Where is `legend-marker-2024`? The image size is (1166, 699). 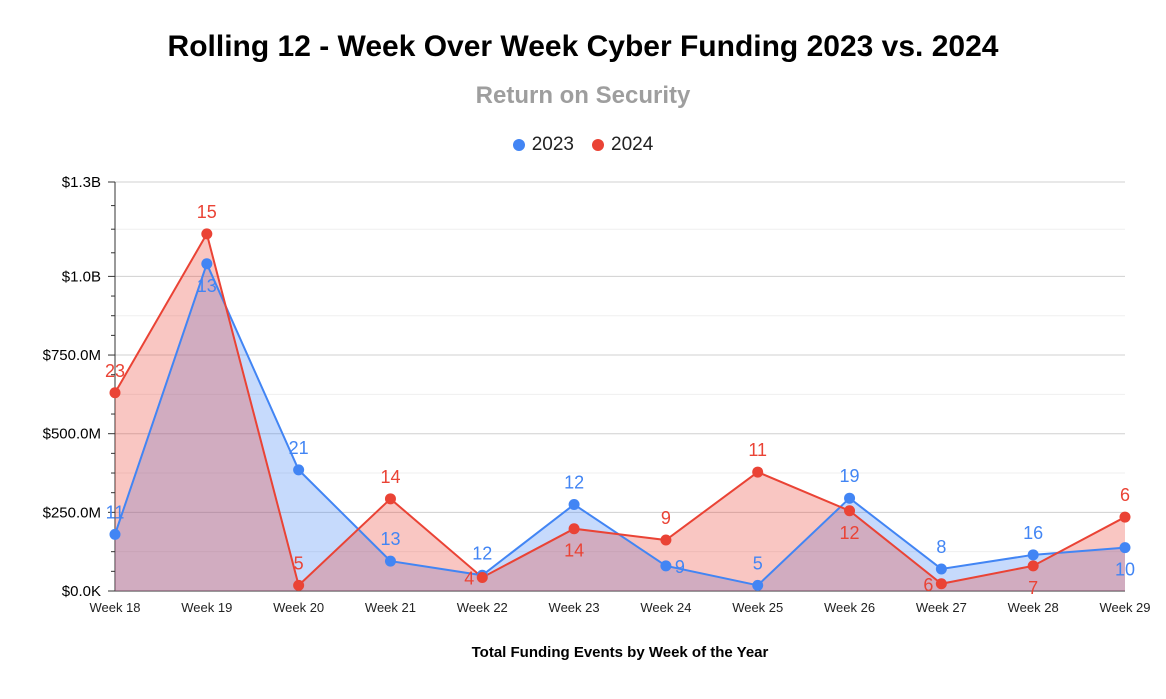 legend-marker-2024 is located at coordinates (598, 145).